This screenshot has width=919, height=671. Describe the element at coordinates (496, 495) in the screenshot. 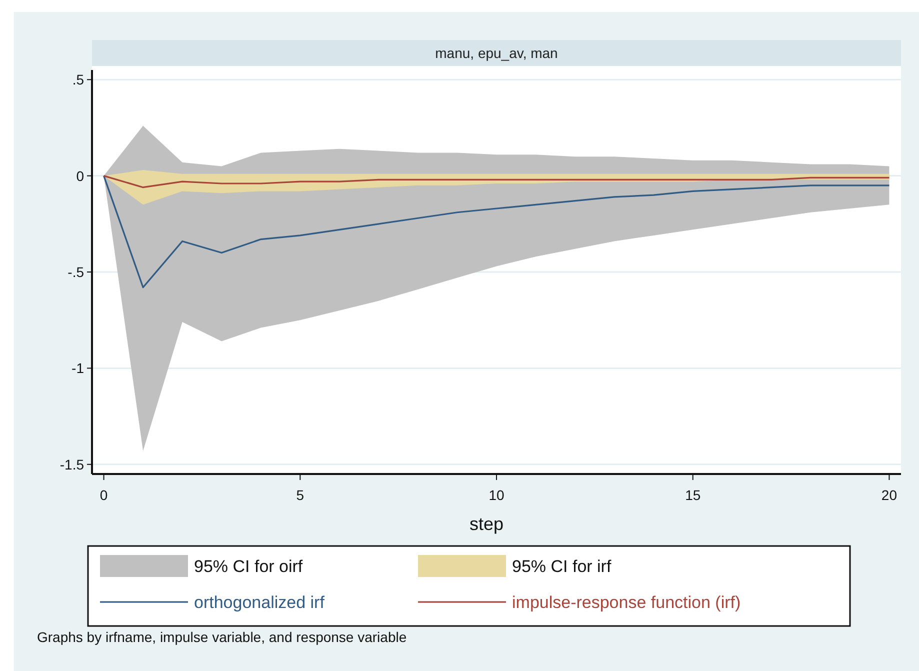

I see `x-tick-label: 10` at that location.